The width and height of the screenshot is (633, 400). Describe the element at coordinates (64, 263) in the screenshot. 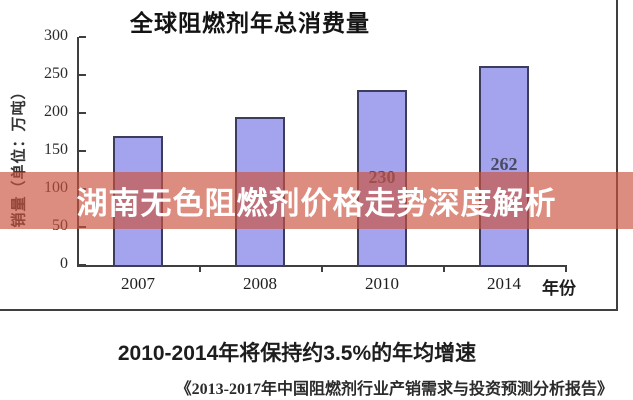

I see `y-tick-label: 0` at that location.